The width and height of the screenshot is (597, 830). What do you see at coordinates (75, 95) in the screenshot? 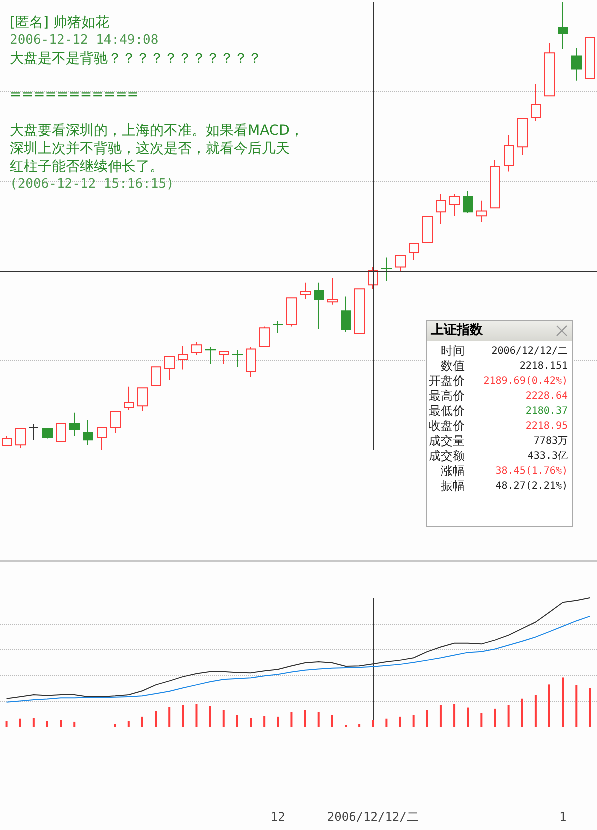
I see `annotation: ===========` at bounding box center [75, 95].